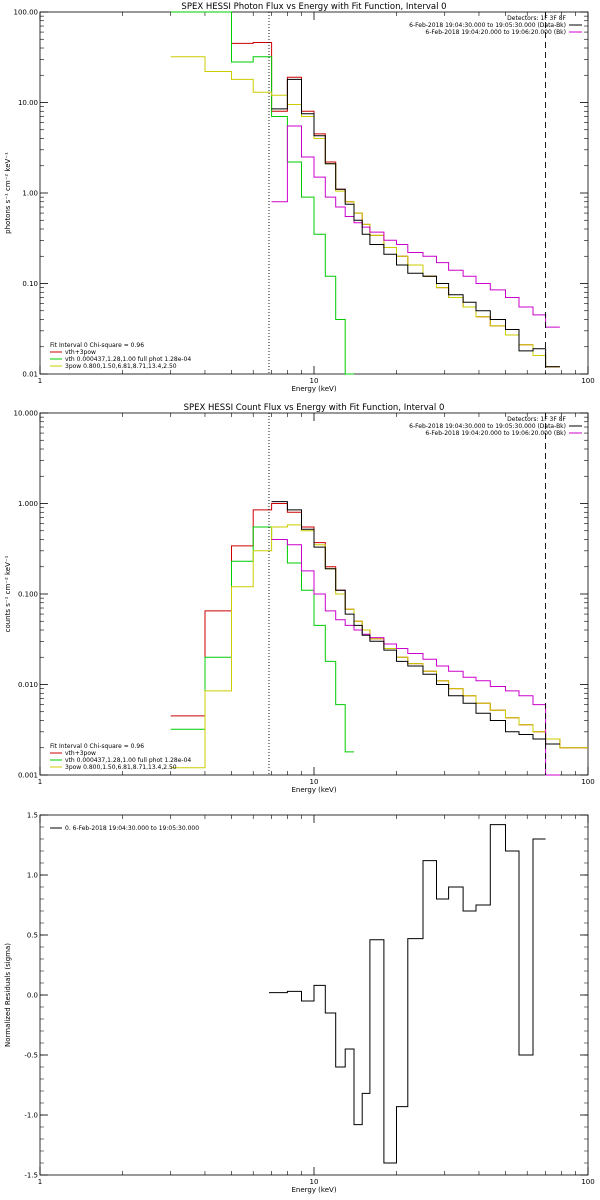 The image size is (600, 1200). Describe the element at coordinates (8, 593) in the screenshot. I see `y-axis-label-1: counts s⁻¹ cm⁻² keV⁻¹` at that location.